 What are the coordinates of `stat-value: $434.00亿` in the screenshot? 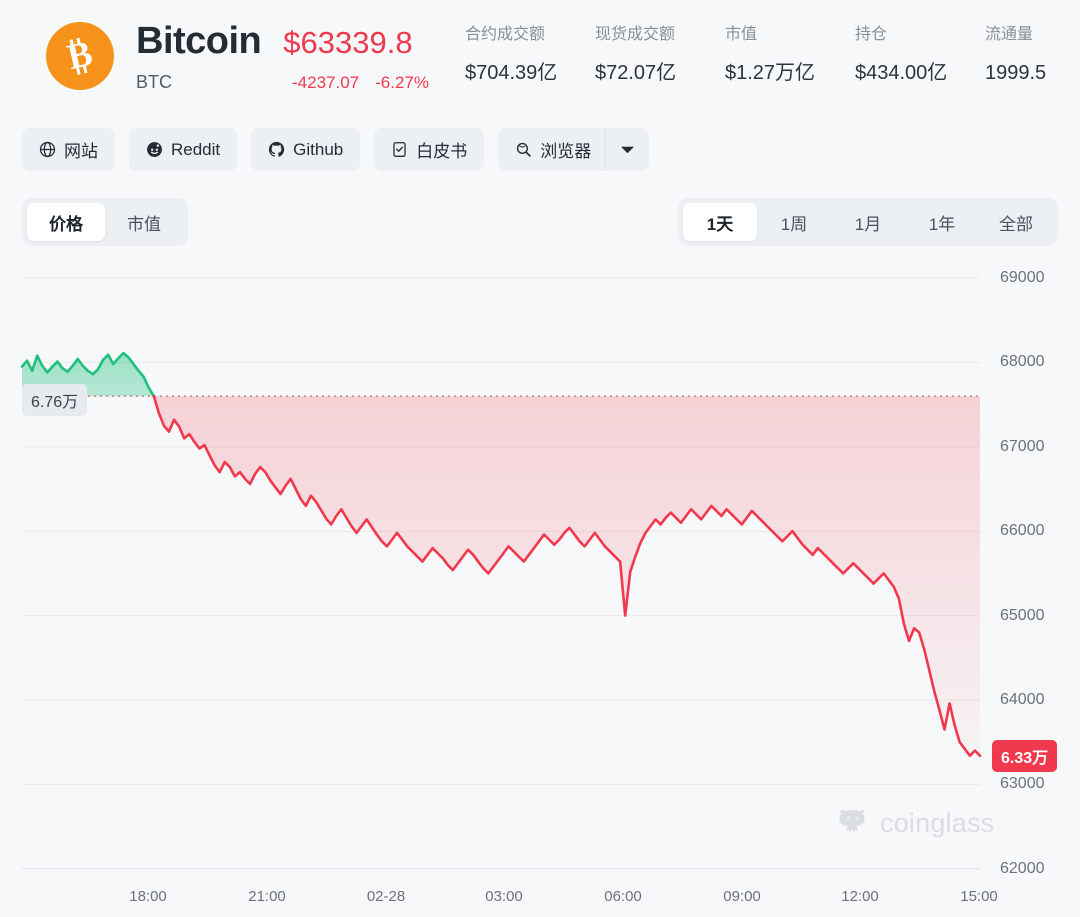 It's located at (901, 73).